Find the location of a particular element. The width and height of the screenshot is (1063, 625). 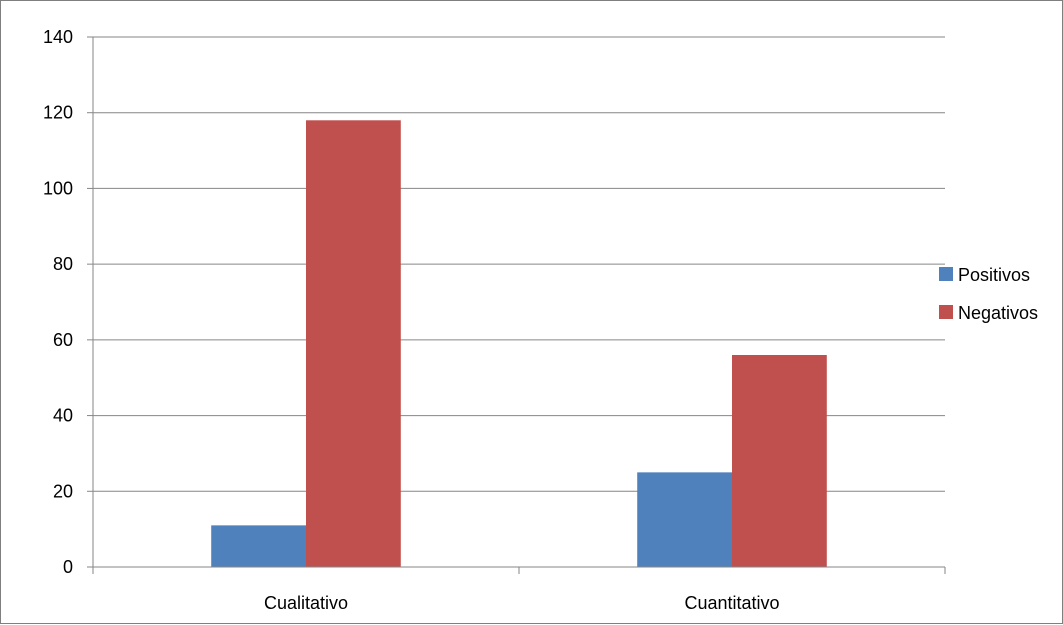

y-tick-labels: 0 20 40 60 80 100 120 140 is located at coordinates (58, 302).